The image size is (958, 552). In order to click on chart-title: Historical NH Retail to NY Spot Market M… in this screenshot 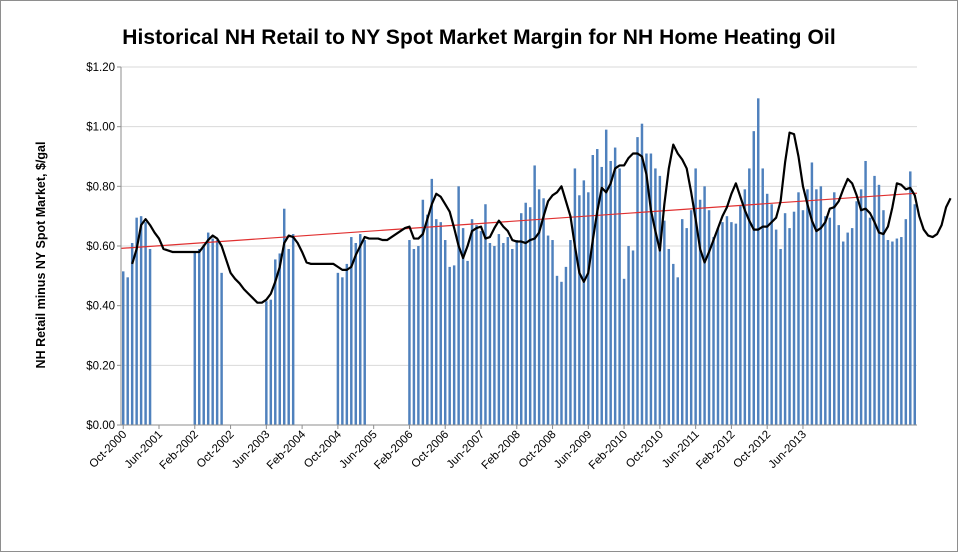, I will do `click(479, 37)`.